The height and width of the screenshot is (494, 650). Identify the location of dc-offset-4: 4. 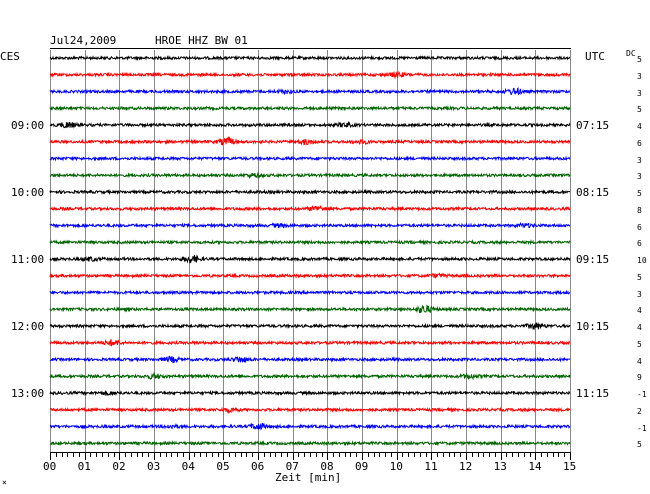
(639, 126).